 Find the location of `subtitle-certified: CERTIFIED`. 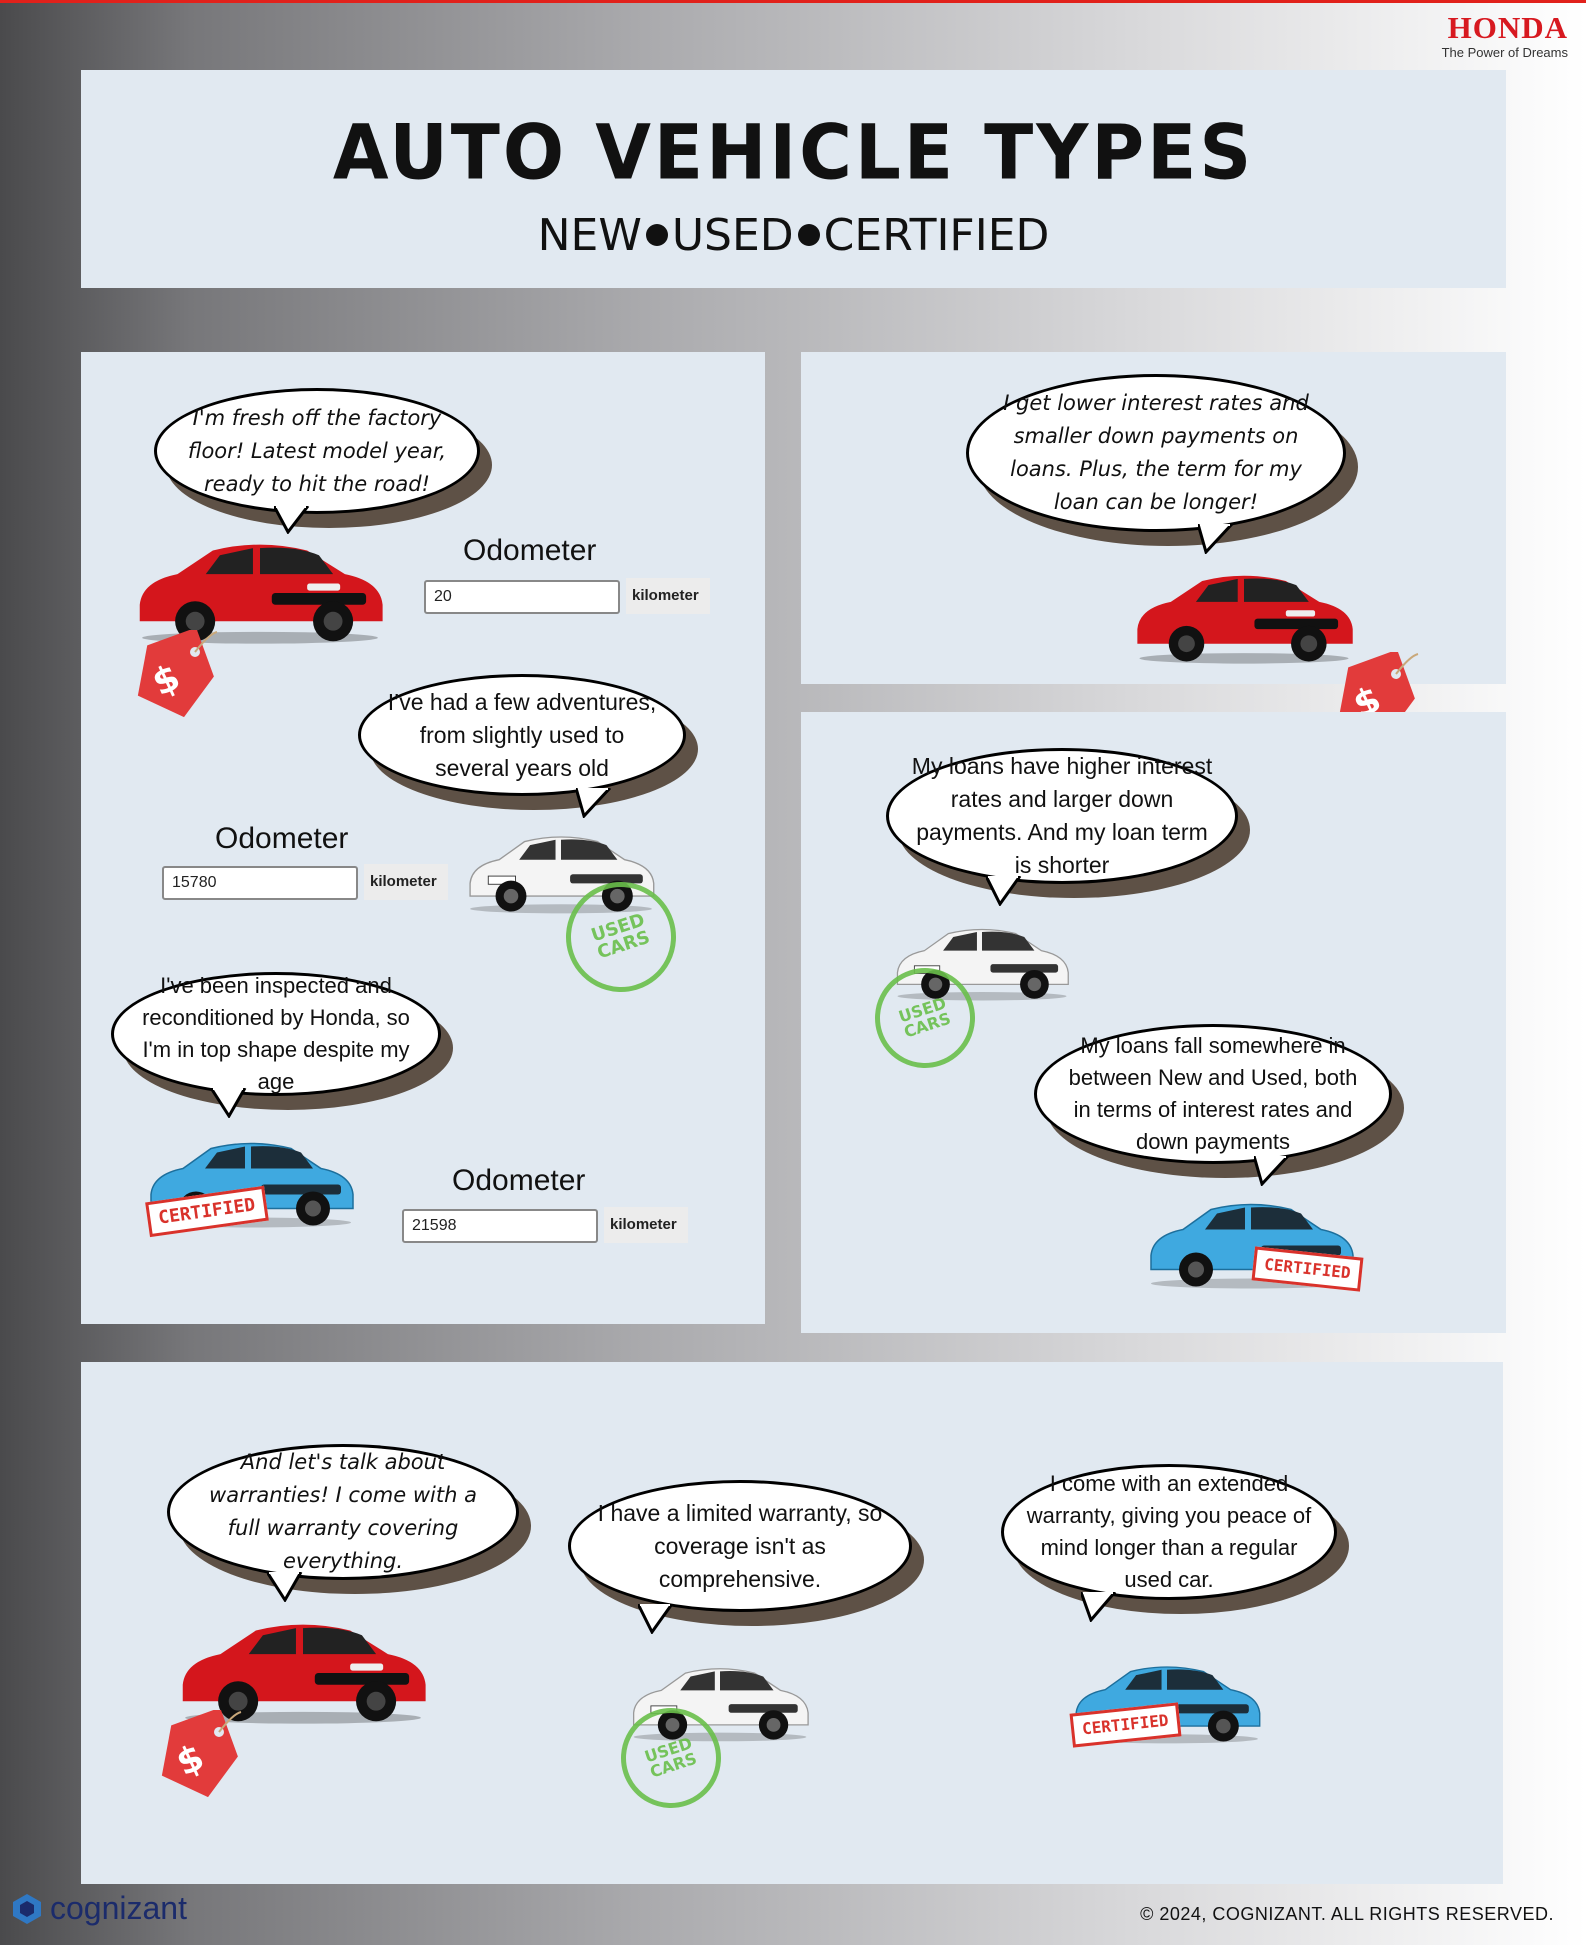

subtitle-certified: CERTIFIED is located at coordinates (936, 235).